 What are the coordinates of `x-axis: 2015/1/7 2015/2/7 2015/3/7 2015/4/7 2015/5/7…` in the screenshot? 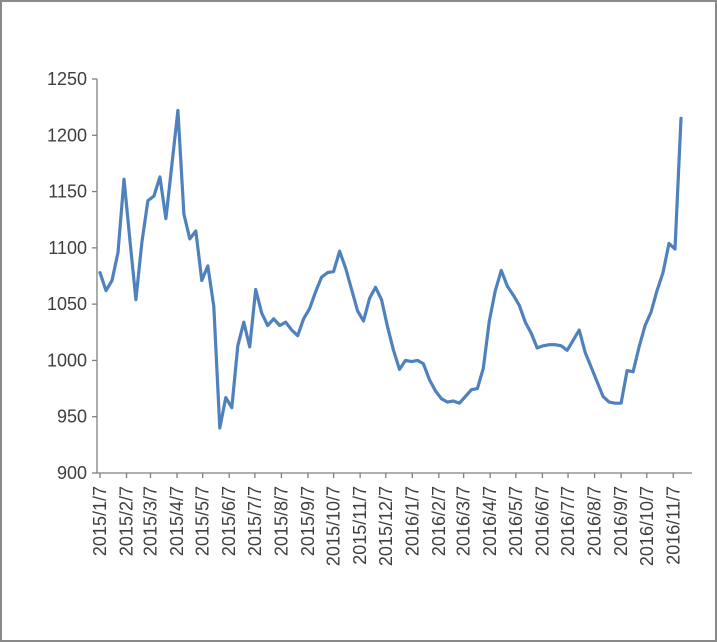 It's located at (391, 519).